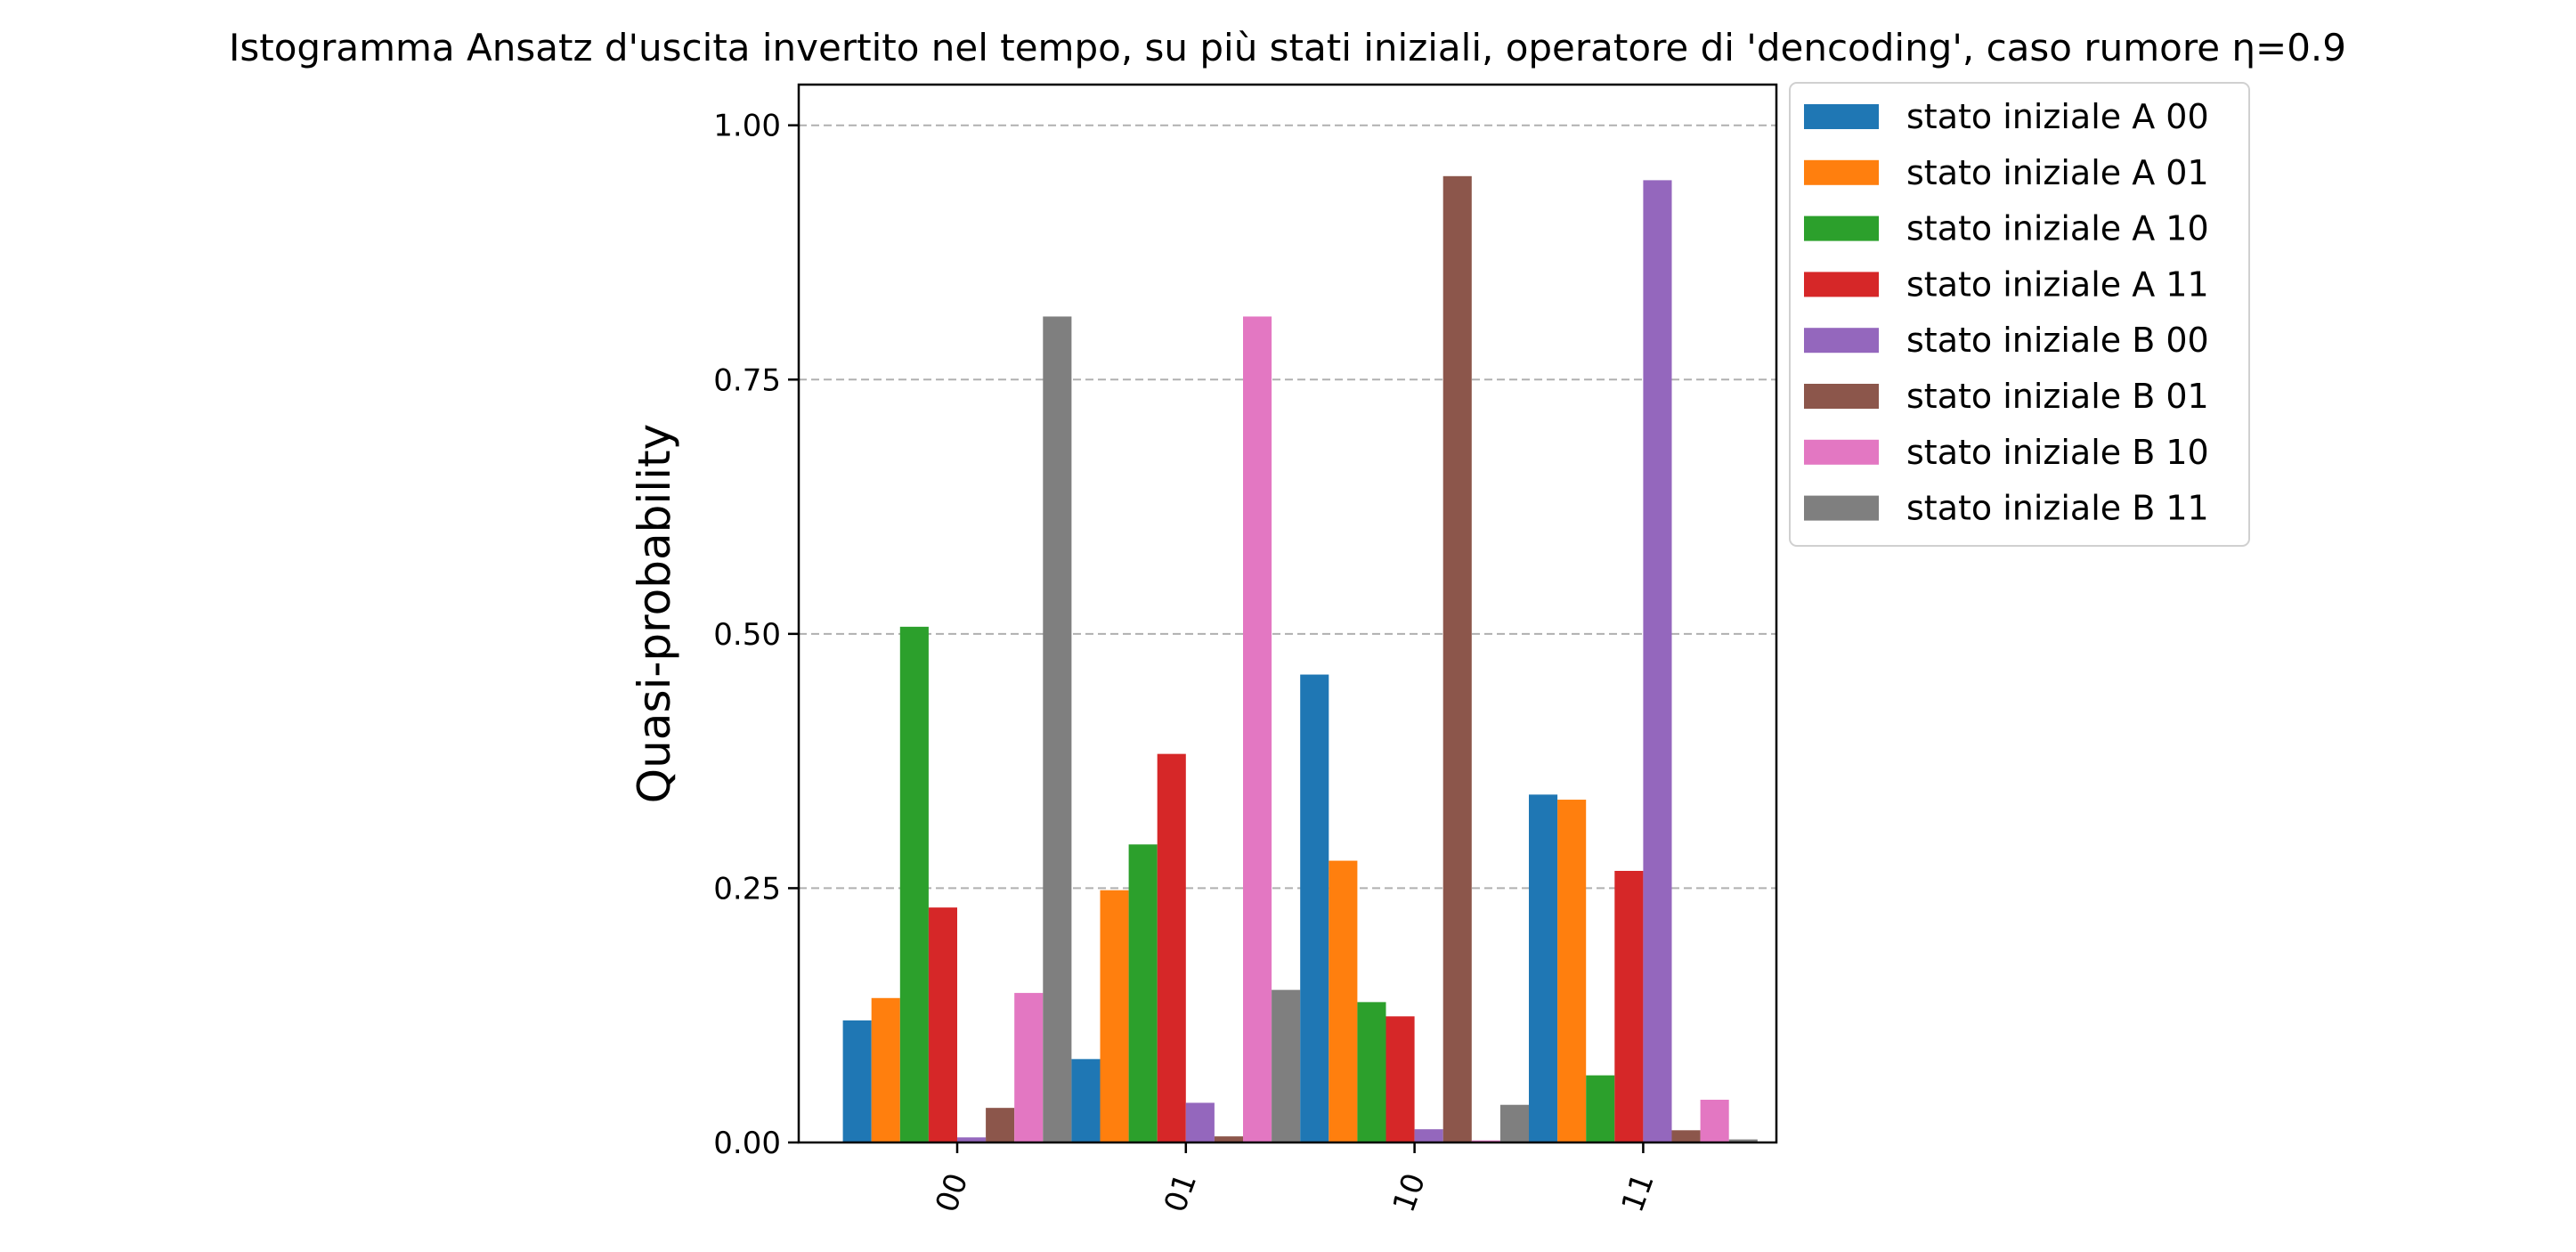 The height and width of the screenshot is (1252, 2576). I want to click on legend-label: stato iniziale A 11, so click(2057, 284).